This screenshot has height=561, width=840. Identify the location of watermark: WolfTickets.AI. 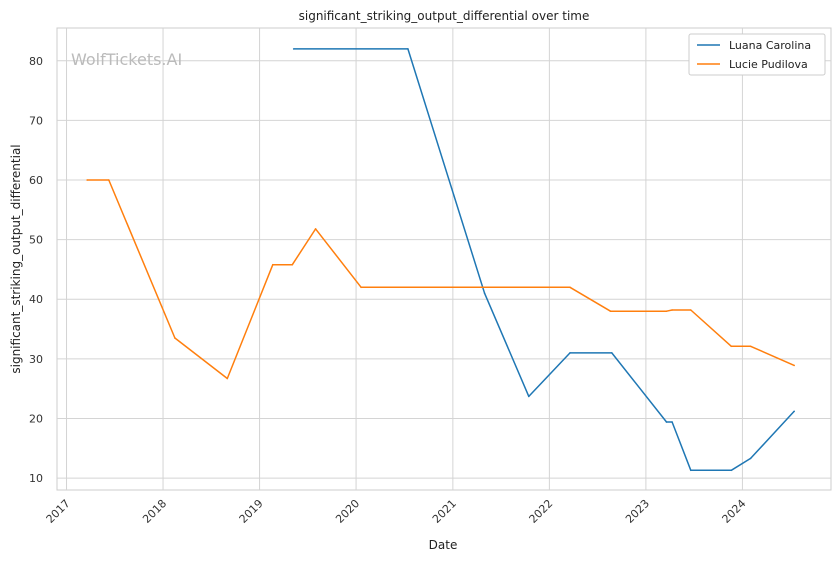
(126, 59).